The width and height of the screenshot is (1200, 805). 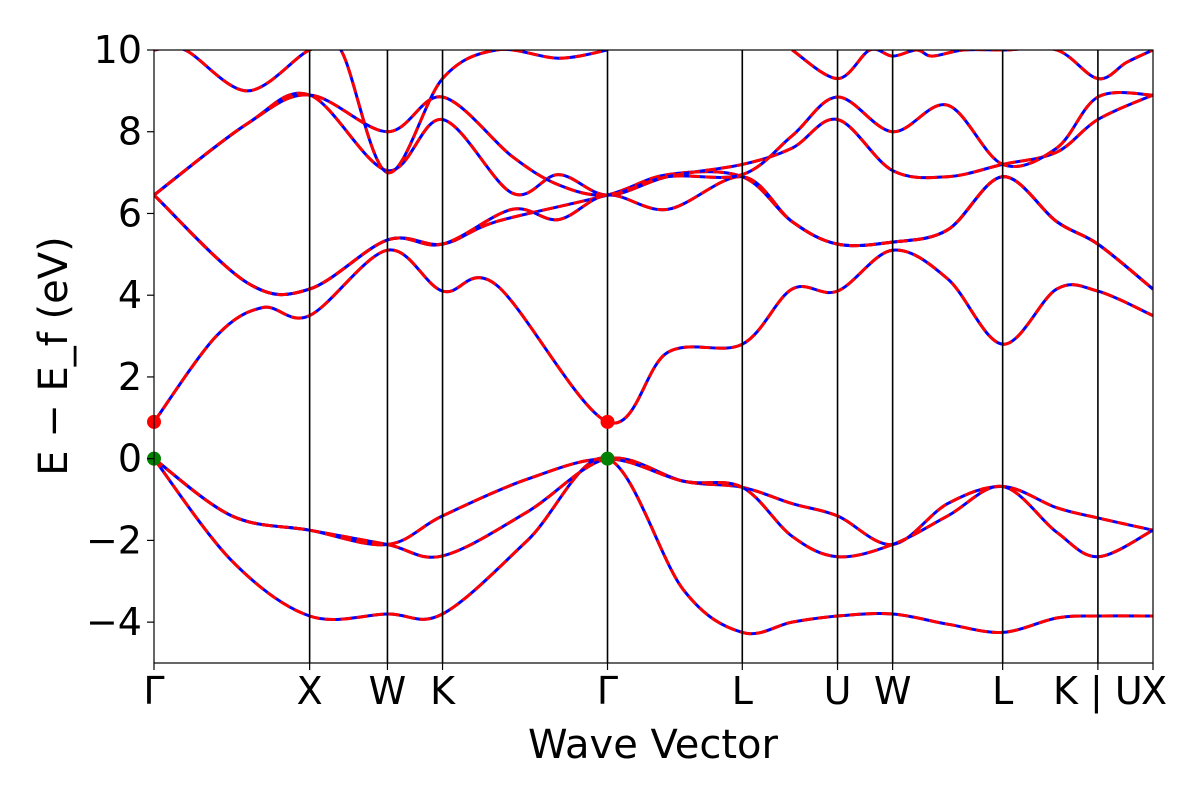 What do you see at coordinates (130, 377) in the screenshot?
I see `y-tick-label: 2` at bounding box center [130, 377].